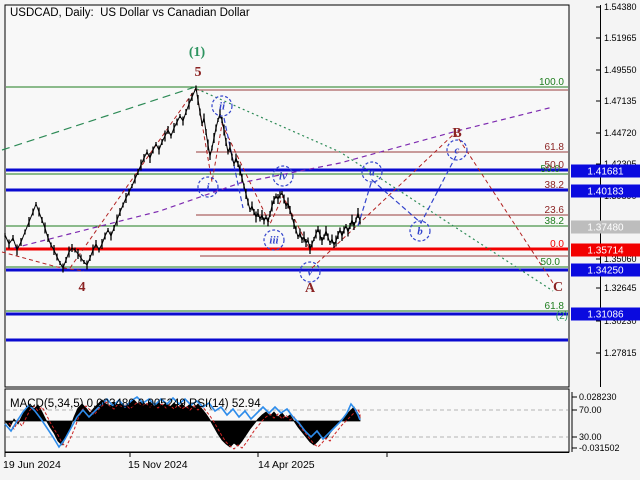  I want to click on wave-circle-v, so click(310, 272).